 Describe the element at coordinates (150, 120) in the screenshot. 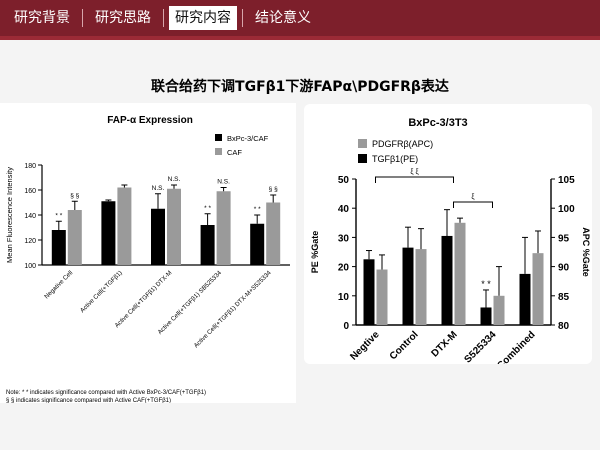

I see `chart-title: FAP-α Expression` at that location.